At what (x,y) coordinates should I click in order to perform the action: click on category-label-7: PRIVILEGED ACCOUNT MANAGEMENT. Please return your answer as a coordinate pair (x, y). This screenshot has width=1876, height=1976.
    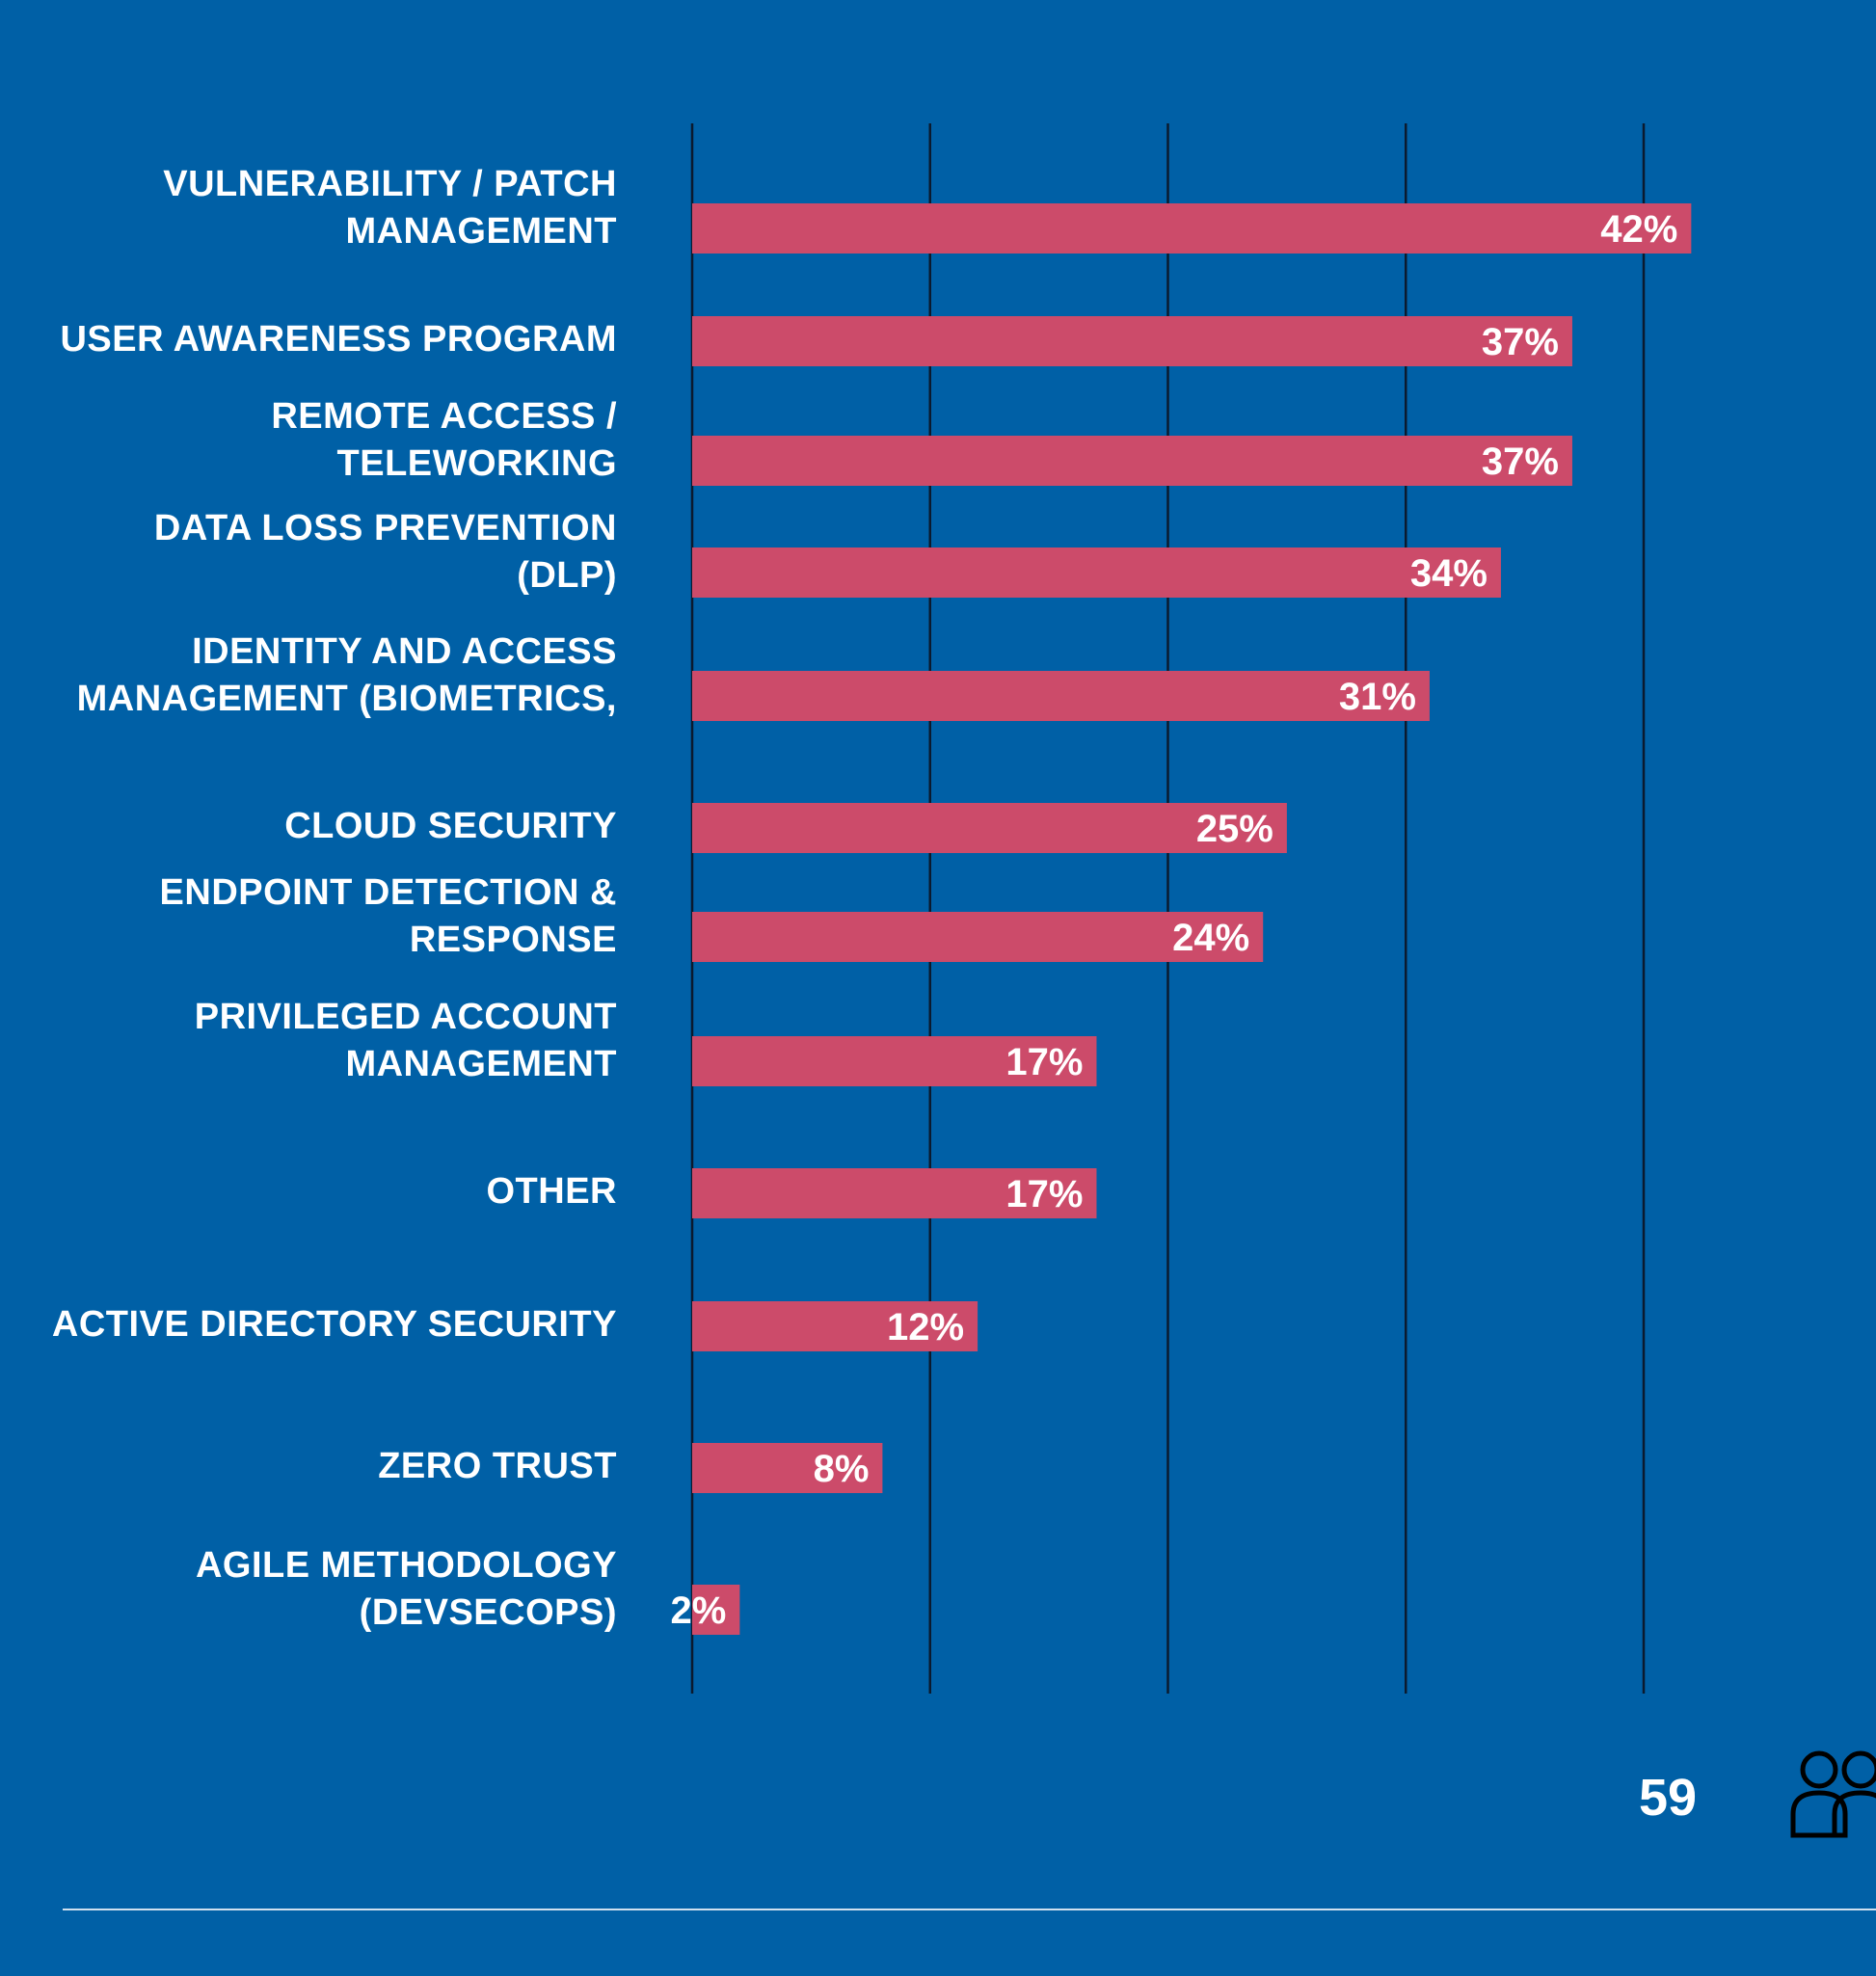
    Looking at the image, I should click on (308, 1041).